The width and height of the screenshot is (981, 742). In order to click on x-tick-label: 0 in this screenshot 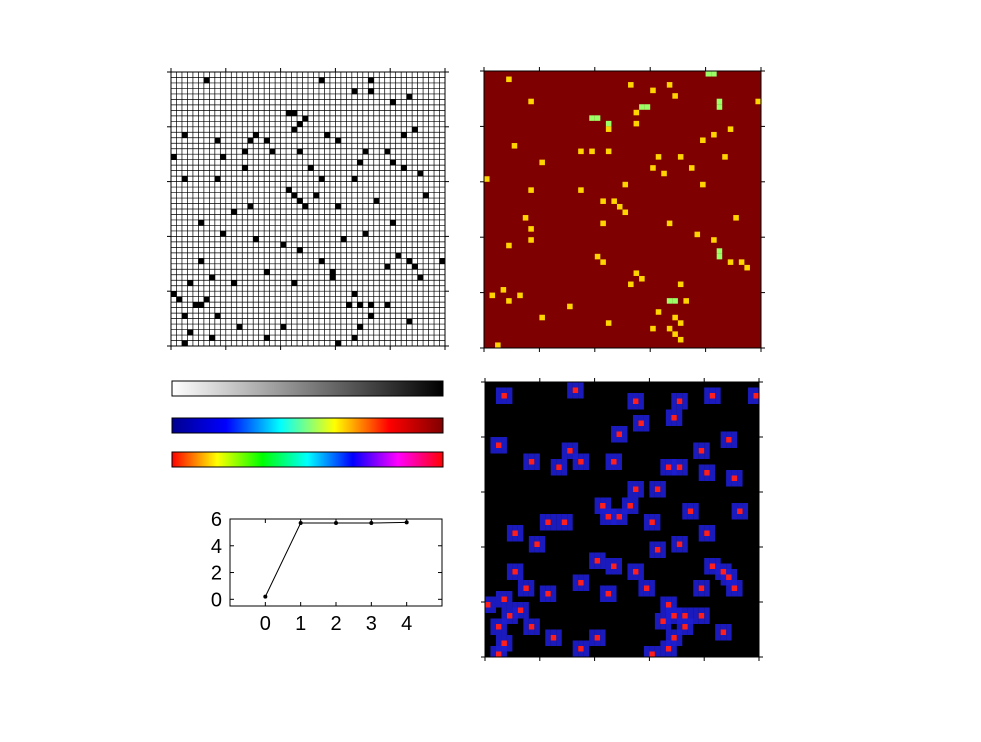, I will do `click(265, 624)`.